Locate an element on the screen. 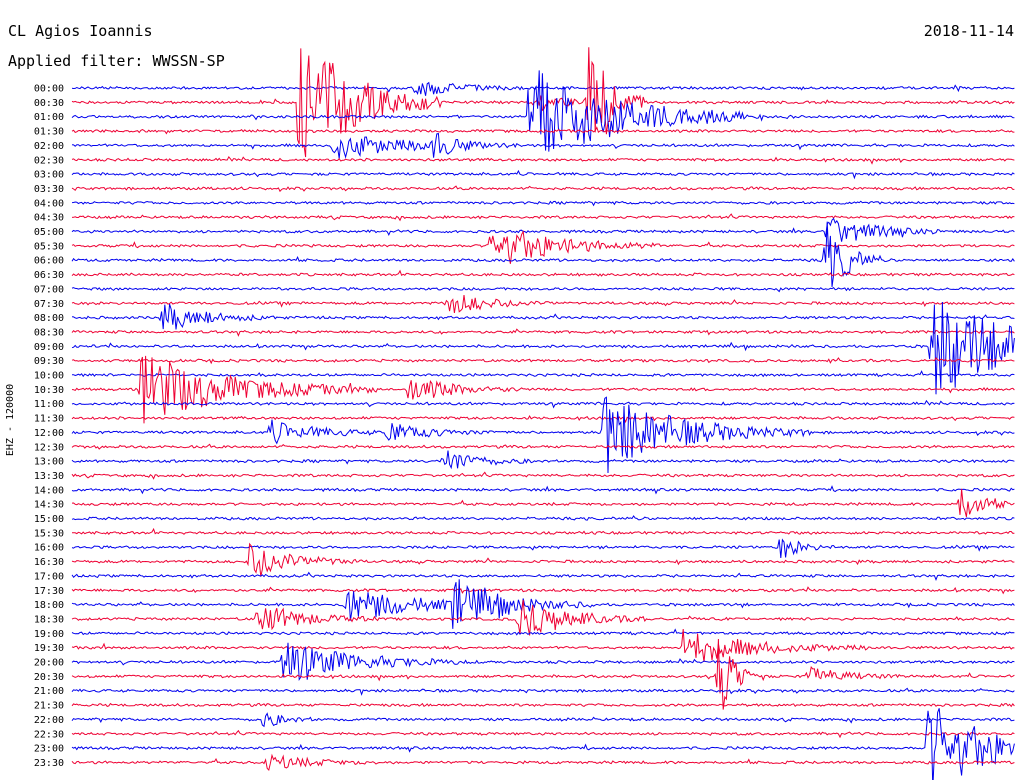 This screenshot has height=780, width=1024. tick-label: 18:00 is located at coordinates (49, 605).